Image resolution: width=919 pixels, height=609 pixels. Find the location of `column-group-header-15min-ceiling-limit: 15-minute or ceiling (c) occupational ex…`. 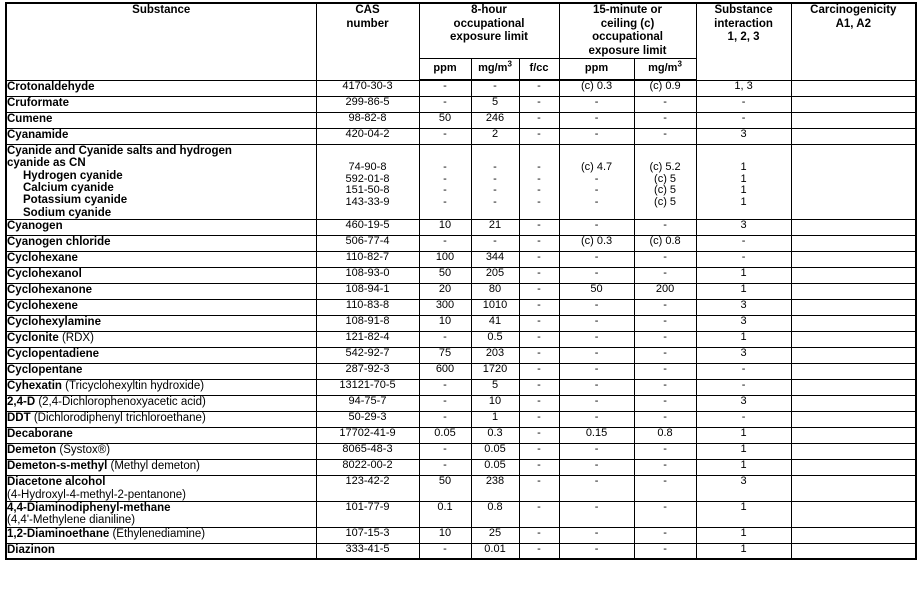

column-group-header-15min-ceiling-limit: 15-minute or ceiling (c) occupational ex… is located at coordinates (627, 31).